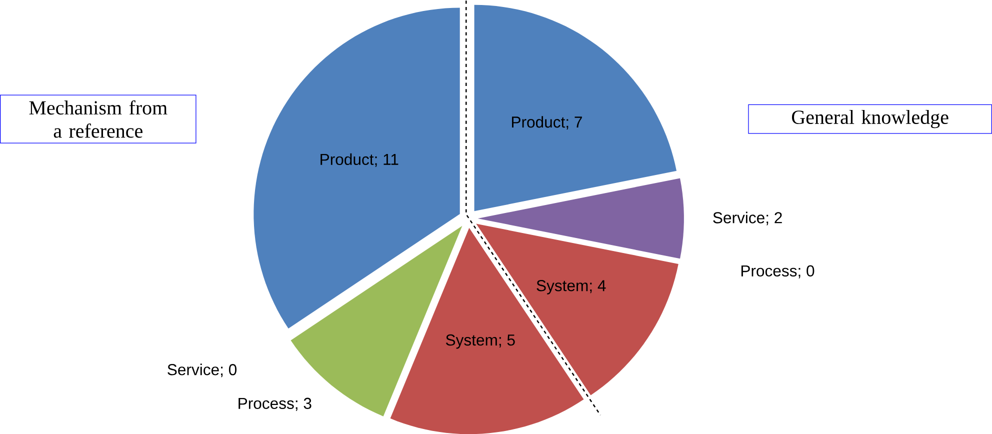 The height and width of the screenshot is (434, 992). What do you see at coordinates (359, 160) in the screenshot?
I see `slice-label: Product; 11` at bounding box center [359, 160].